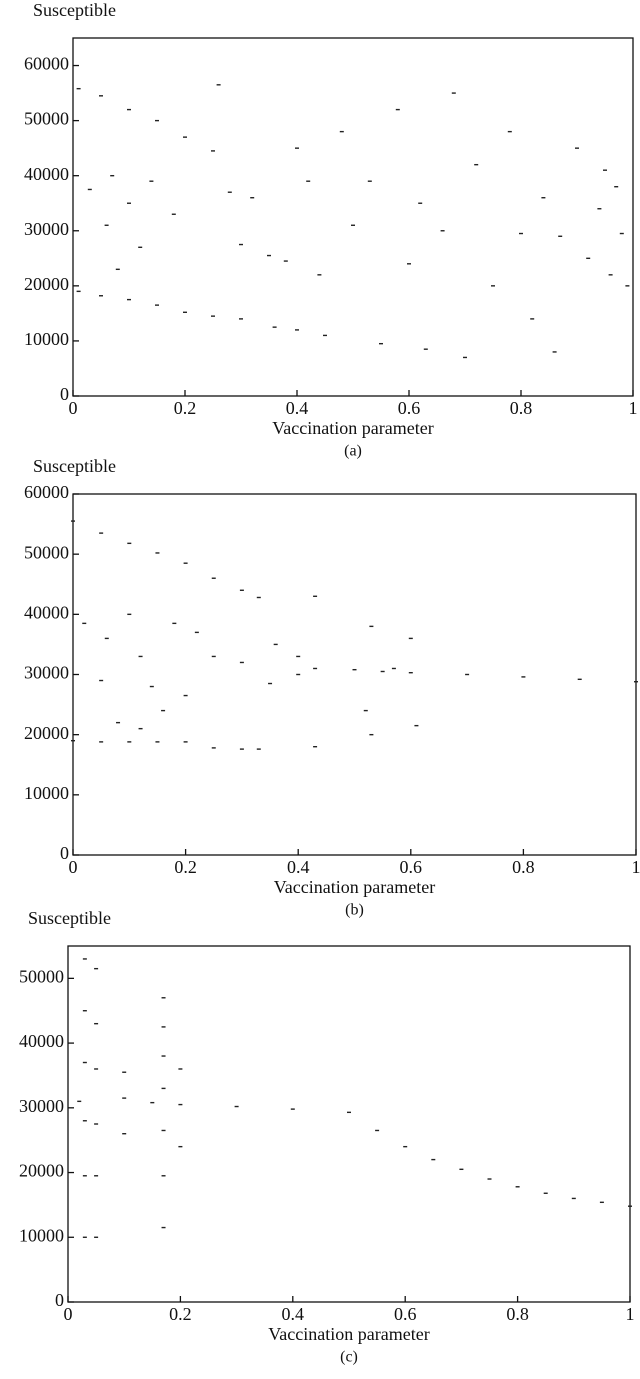 The image size is (640, 1379). Describe the element at coordinates (64, 394) in the screenshot. I see `y-tick-label: 0` at that location.